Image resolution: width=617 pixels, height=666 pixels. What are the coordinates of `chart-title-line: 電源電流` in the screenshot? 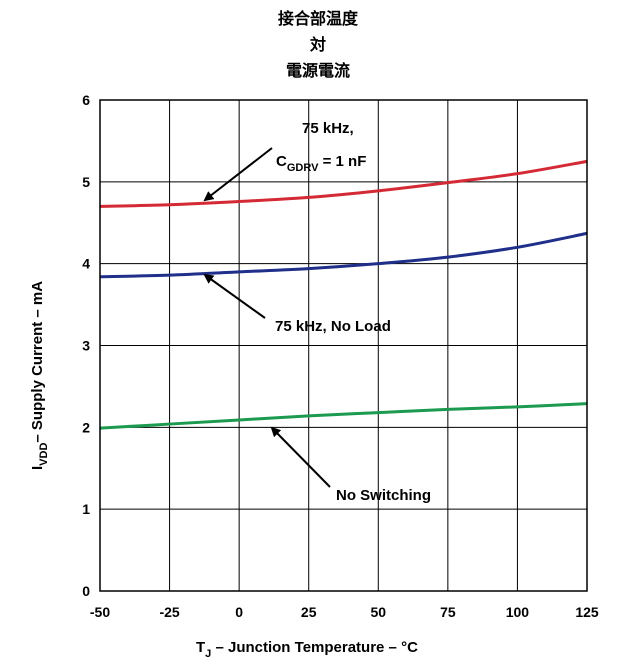 It's located at (318, 70).